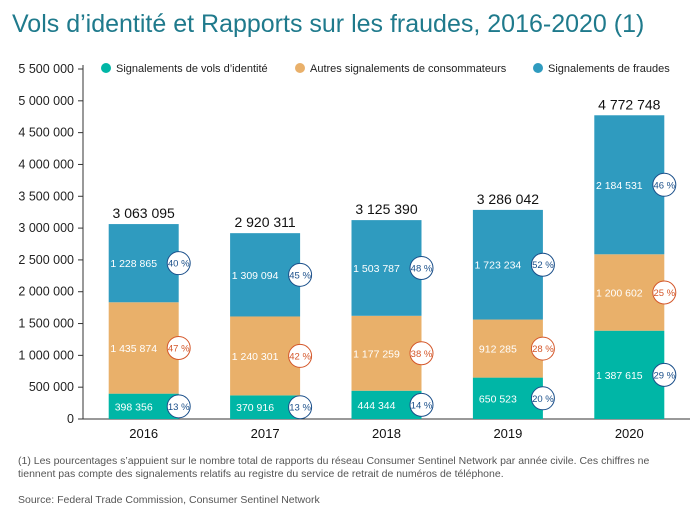 The width and height of the screenshot is (700, 525). What do you see at coordinates (498, 399) in the screenshot?
I see `bar-value-label: 650 523` at bounding box center [498, 399].